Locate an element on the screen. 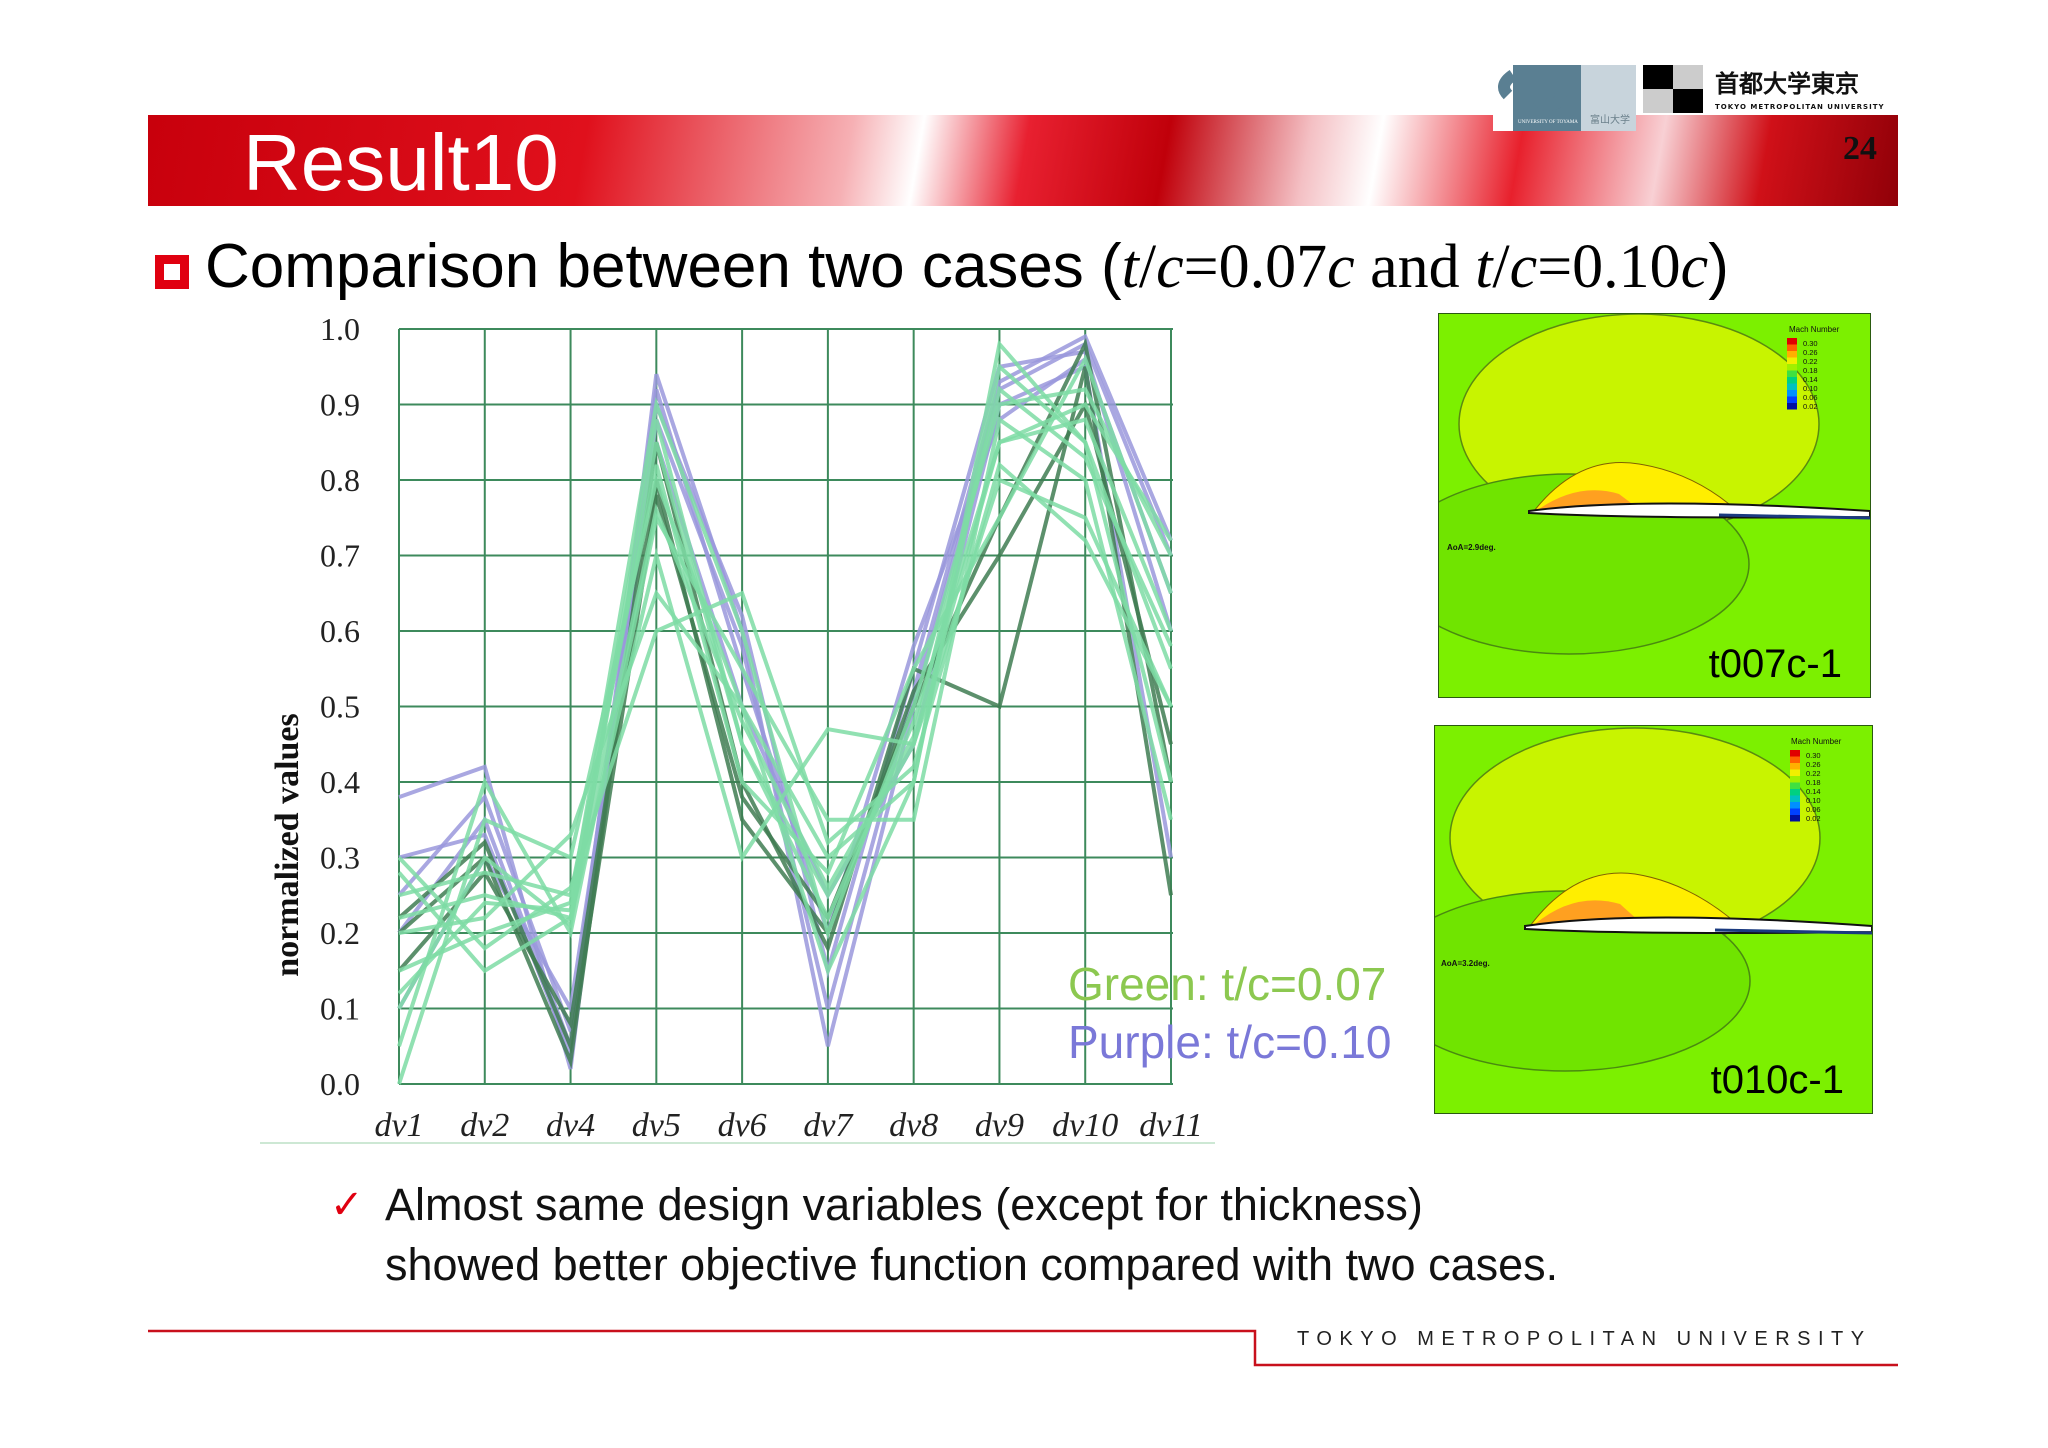 This screenshot has width=2048, height=1448. colorbar-tick: 0.02 is located at coordinates (1810, 406).